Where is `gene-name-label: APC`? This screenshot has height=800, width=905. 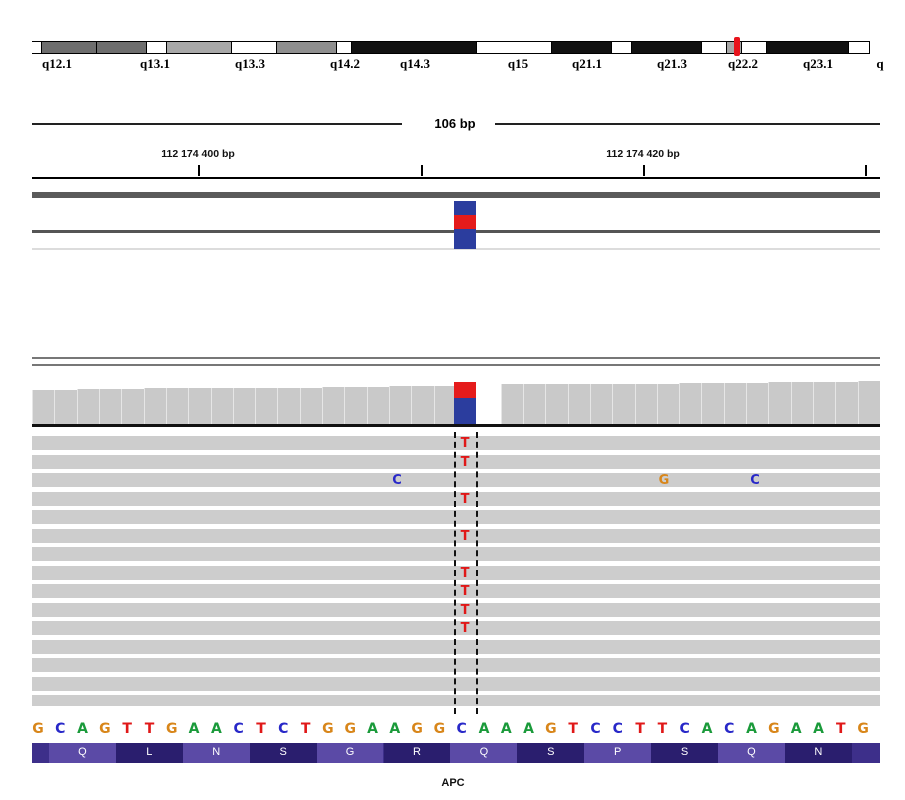 gene-name-label: APC is located at coordinates (453, 783).